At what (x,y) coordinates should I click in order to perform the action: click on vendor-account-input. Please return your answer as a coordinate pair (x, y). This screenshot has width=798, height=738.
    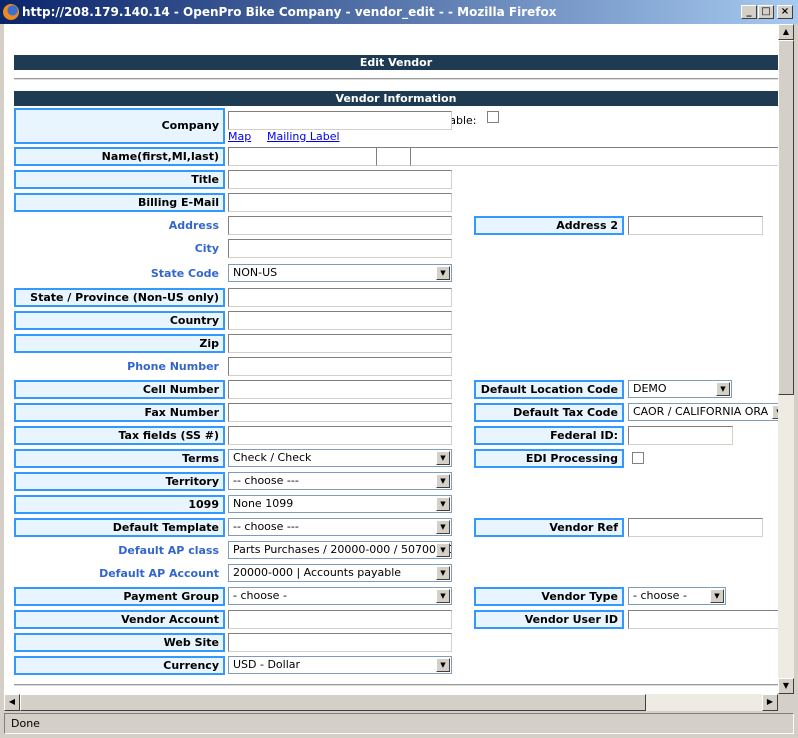
    Looking at the image, I should click on (340, 619).